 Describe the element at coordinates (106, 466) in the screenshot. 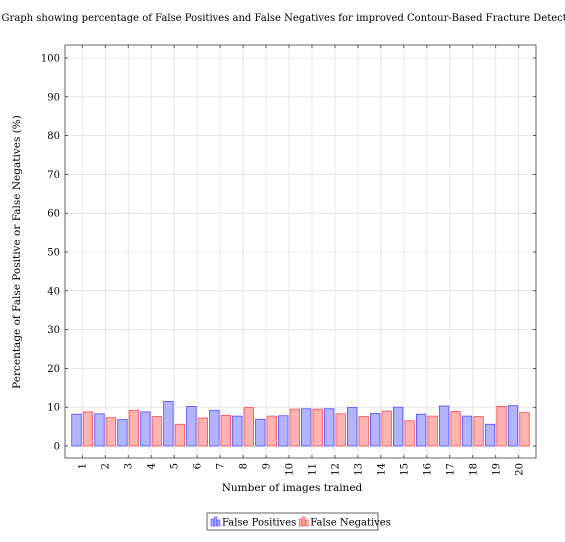

I see `x-tick-label: 2` at that location.